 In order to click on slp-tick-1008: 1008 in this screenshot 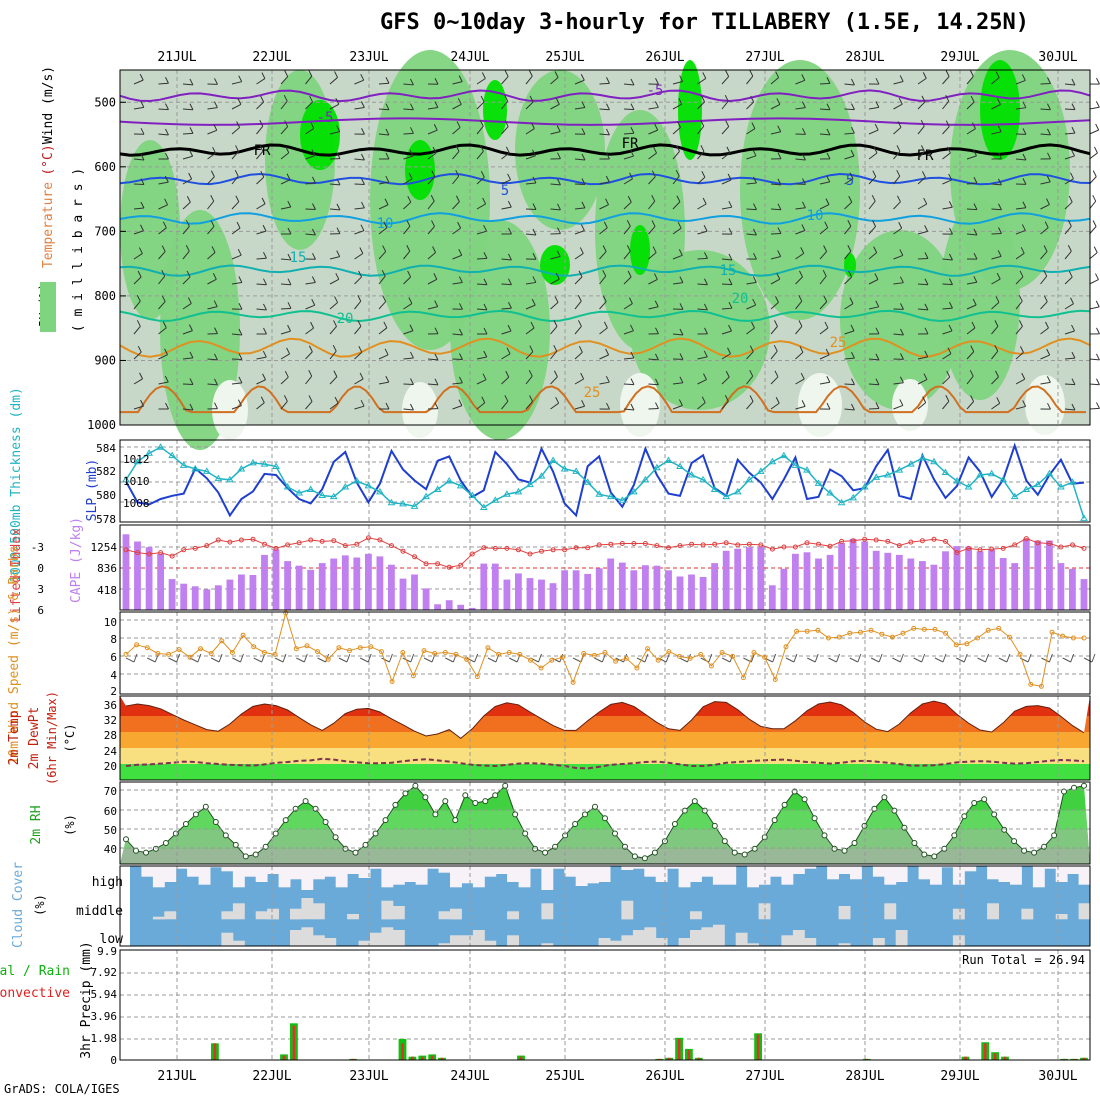, I will do `click(136, 503)`.